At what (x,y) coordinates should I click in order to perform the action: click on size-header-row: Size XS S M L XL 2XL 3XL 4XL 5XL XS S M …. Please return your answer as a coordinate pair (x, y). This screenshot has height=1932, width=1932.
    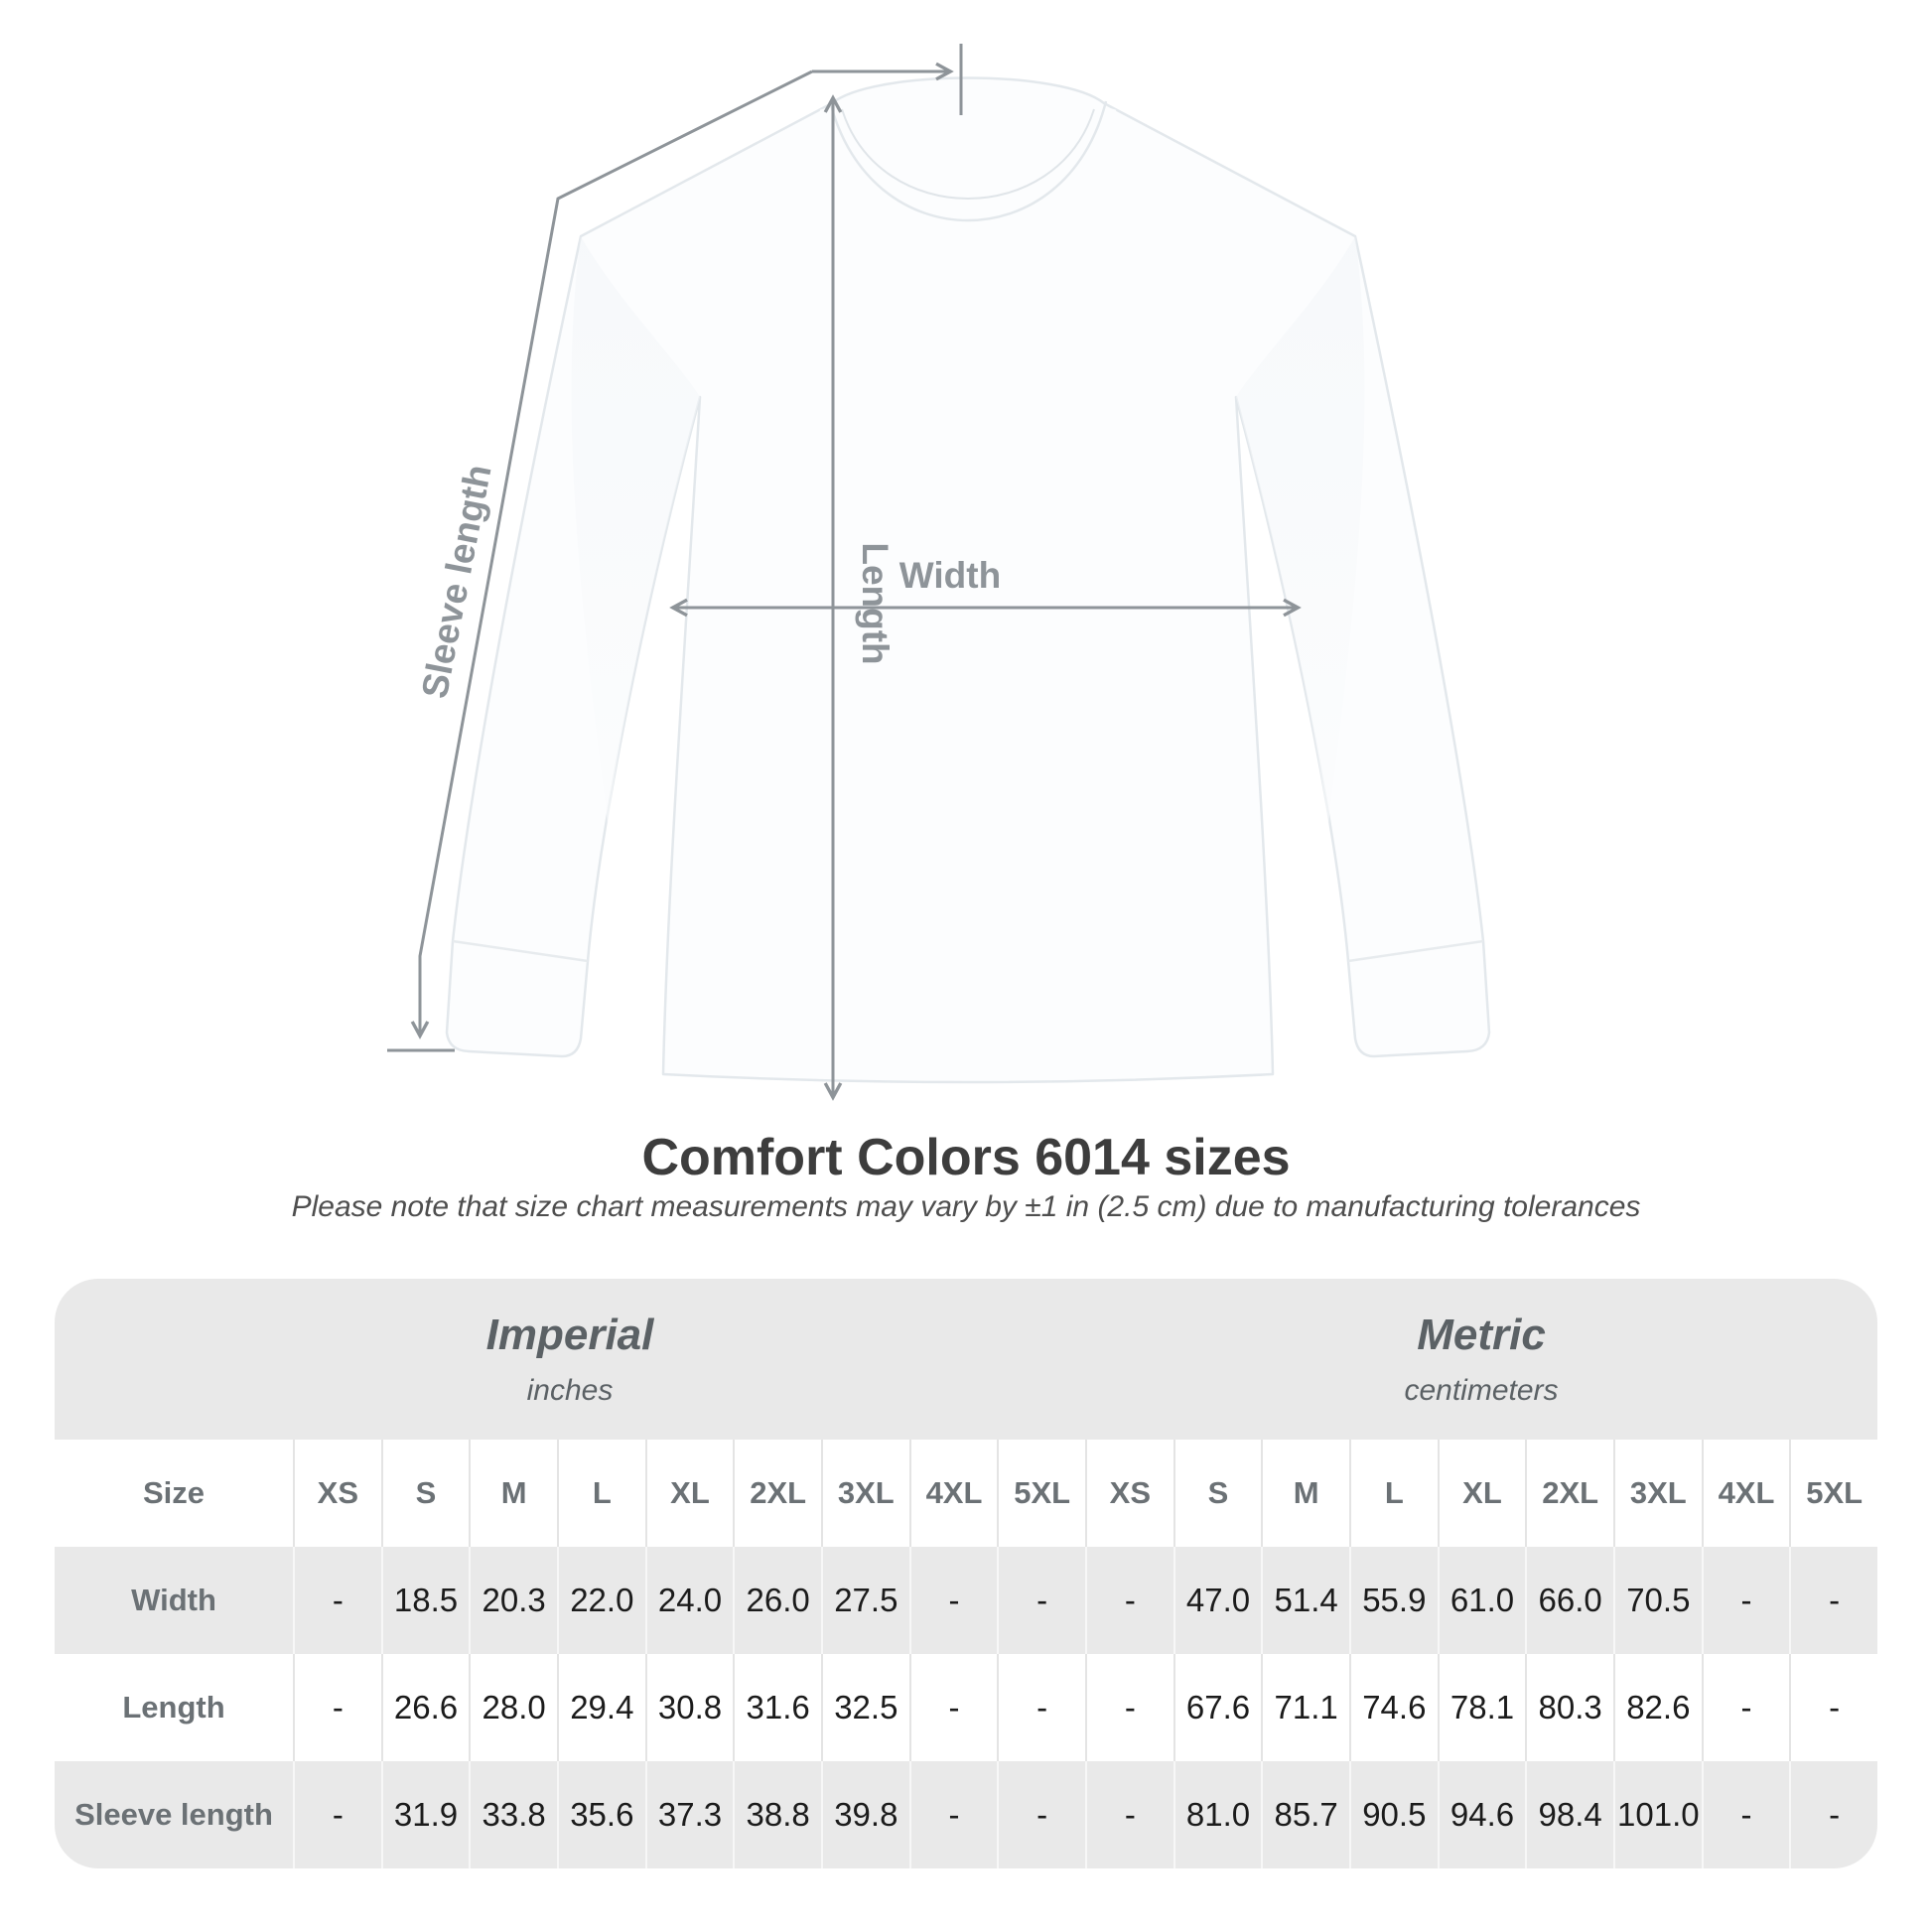
    Looking at the image, I should click on (966, 1494).